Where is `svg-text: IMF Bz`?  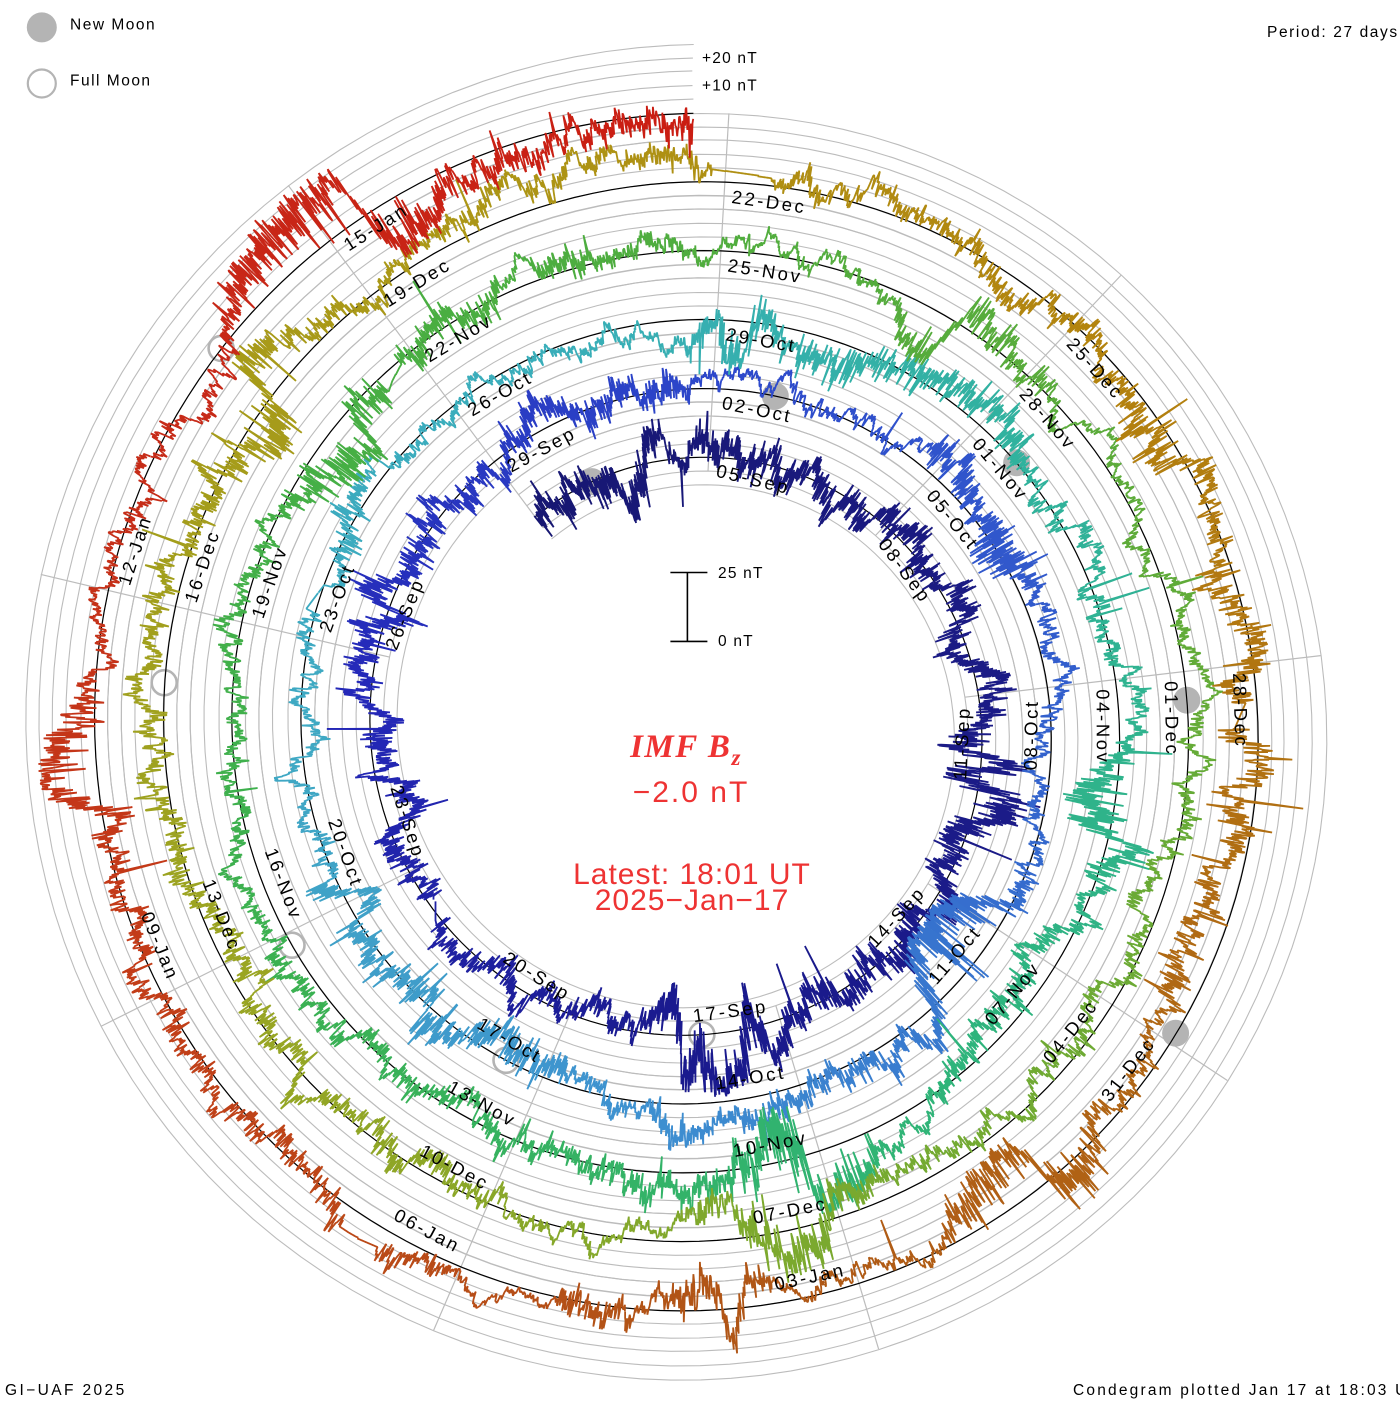
svg-text: IMF Bz is located at coordinates (685, 749).